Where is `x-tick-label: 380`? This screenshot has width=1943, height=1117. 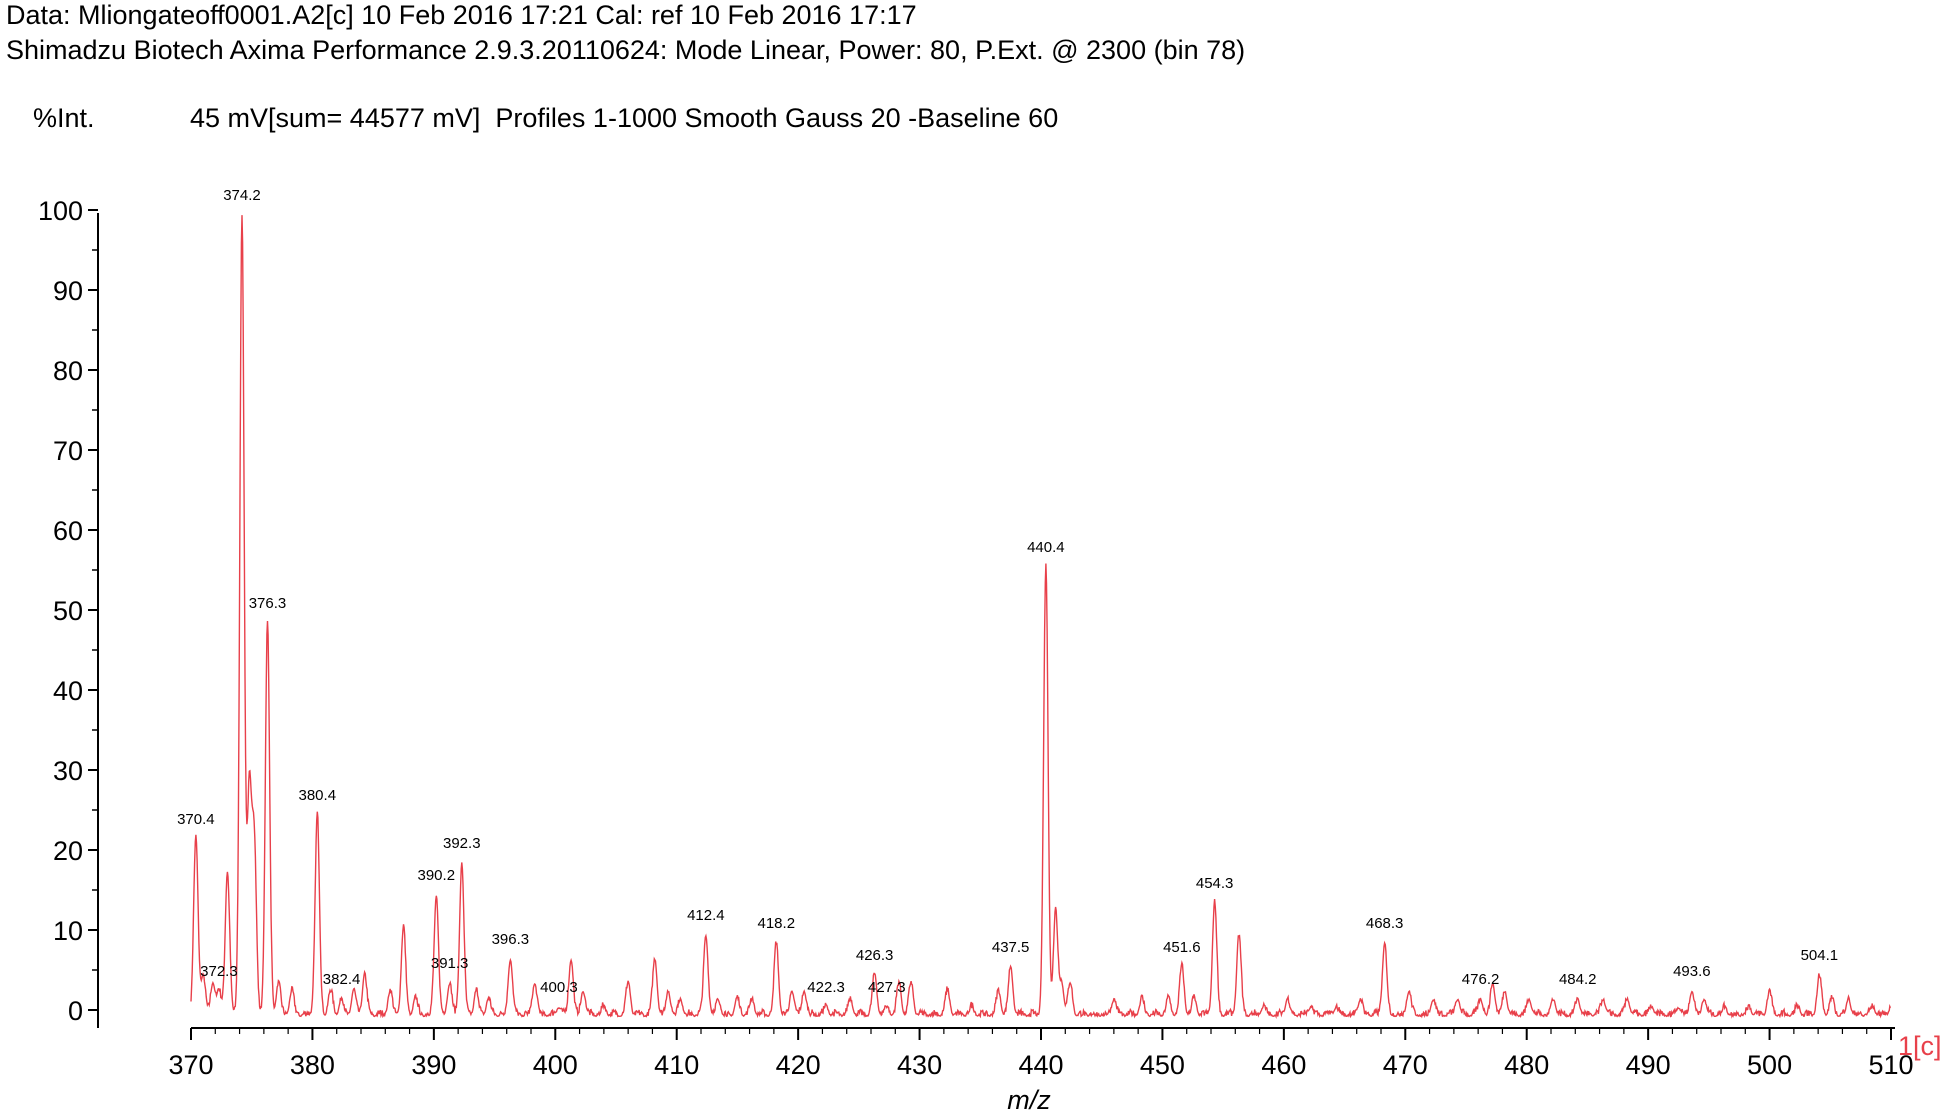
x-tick-label: 380 is located at coordinates (312, 1065).